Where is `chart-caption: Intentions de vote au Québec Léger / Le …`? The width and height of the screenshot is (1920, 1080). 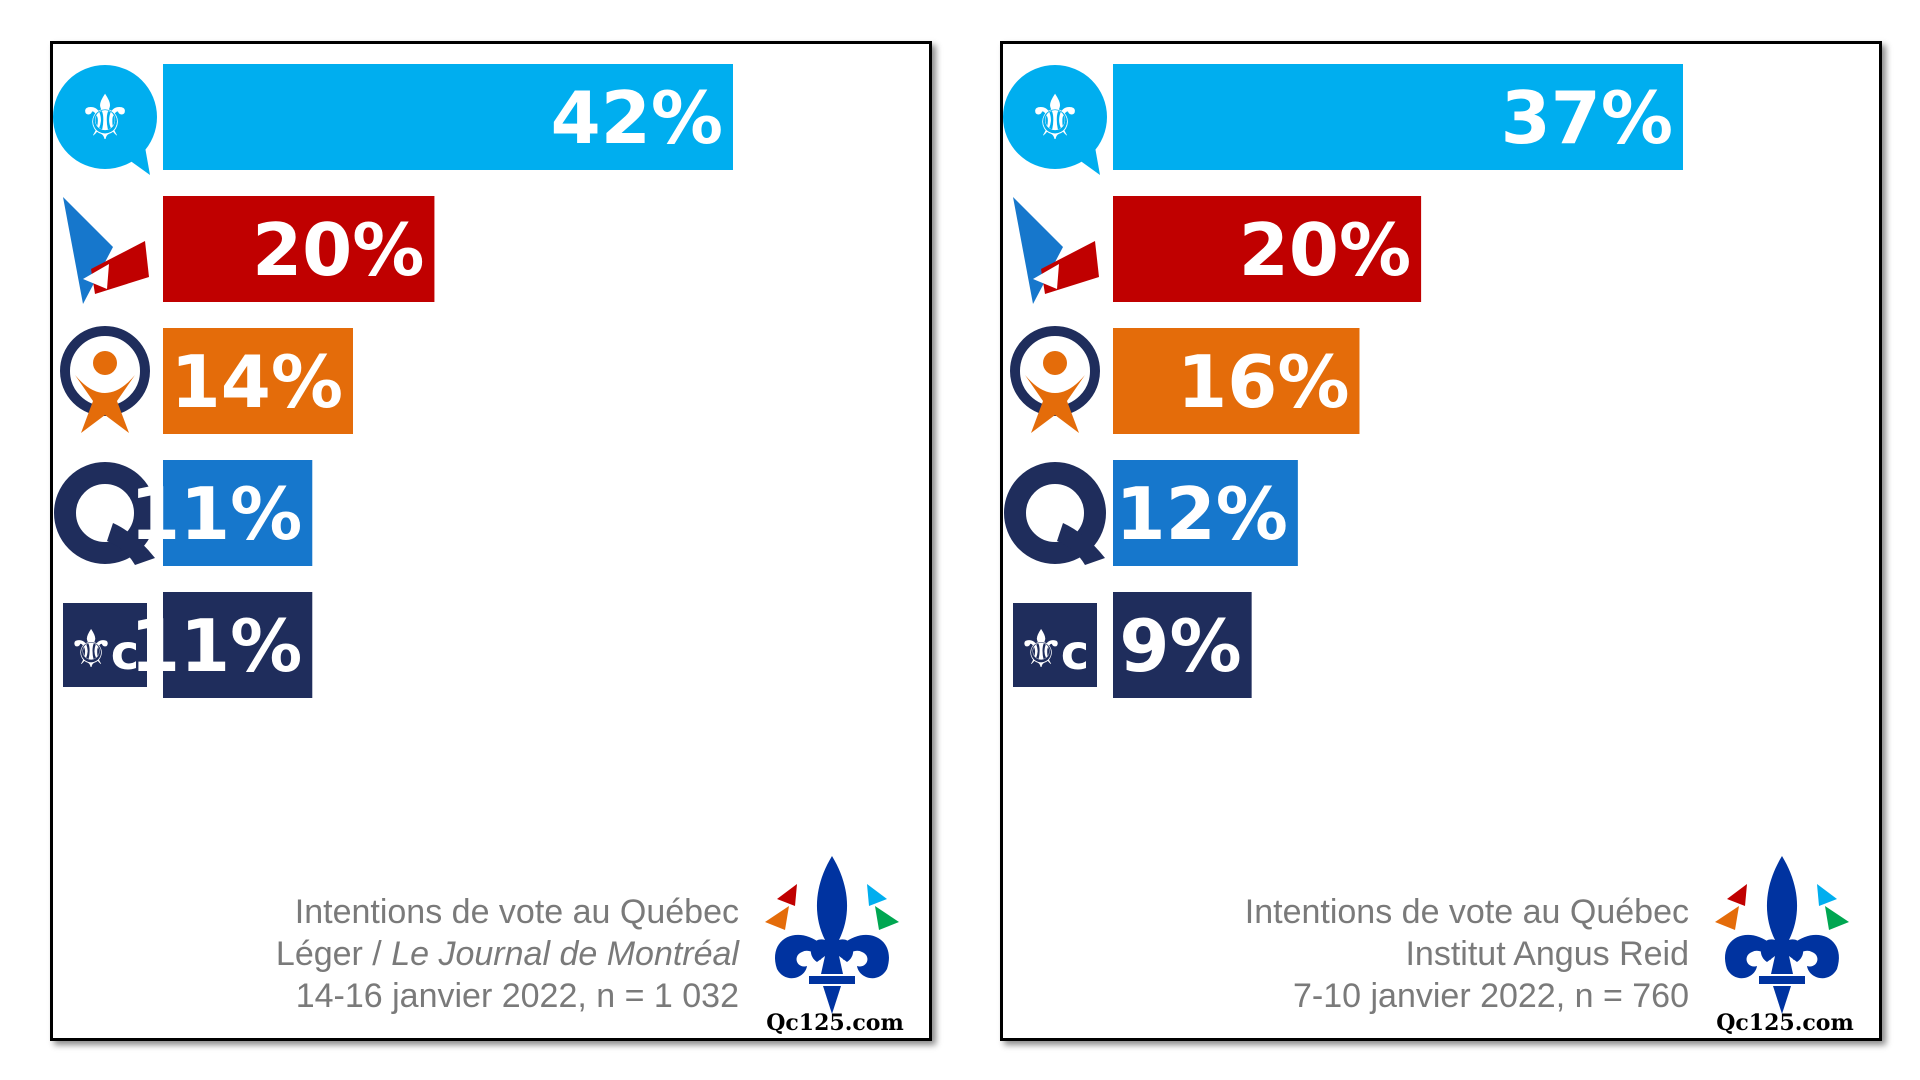
chart-caption: Intentions de vote au Québec Léger / Le … is located at coordinates (507, 954).